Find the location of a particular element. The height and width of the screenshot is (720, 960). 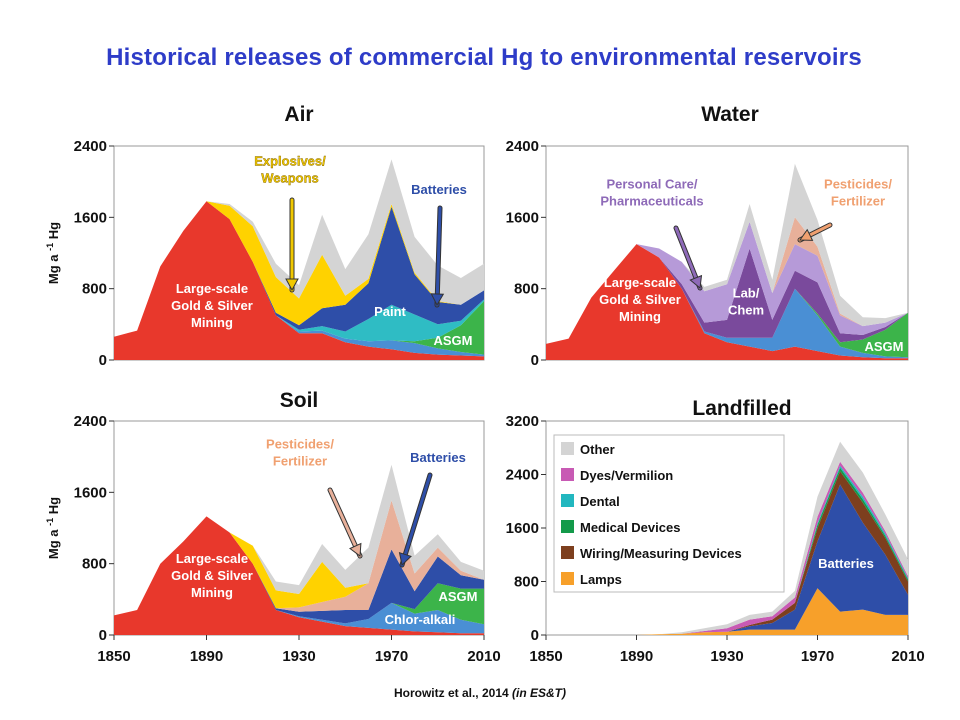

annotation-text: Mining is located at coordinates (640, 316).